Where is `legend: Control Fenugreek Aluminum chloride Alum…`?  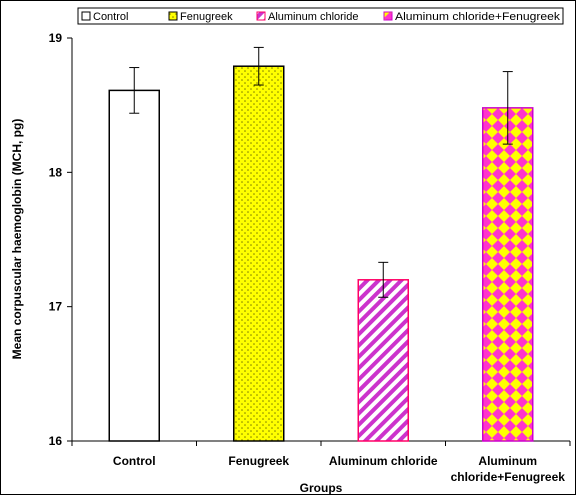
legend: Control Fenugreek Aluminum chloride Alum… is located at coordinates (320, 16).